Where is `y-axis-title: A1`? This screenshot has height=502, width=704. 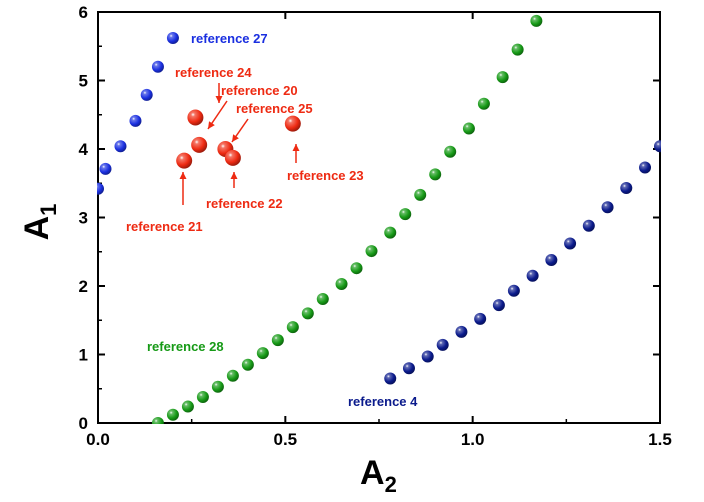 y-axis-title: A1 is located at coordinates (39, 222).